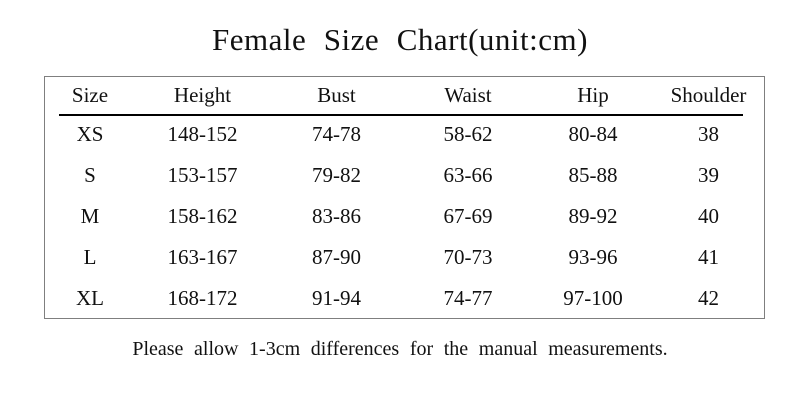  Describe the element at coordinates (468, 257) in the screenshot. I see `cell-waist: 70-73` at that location.